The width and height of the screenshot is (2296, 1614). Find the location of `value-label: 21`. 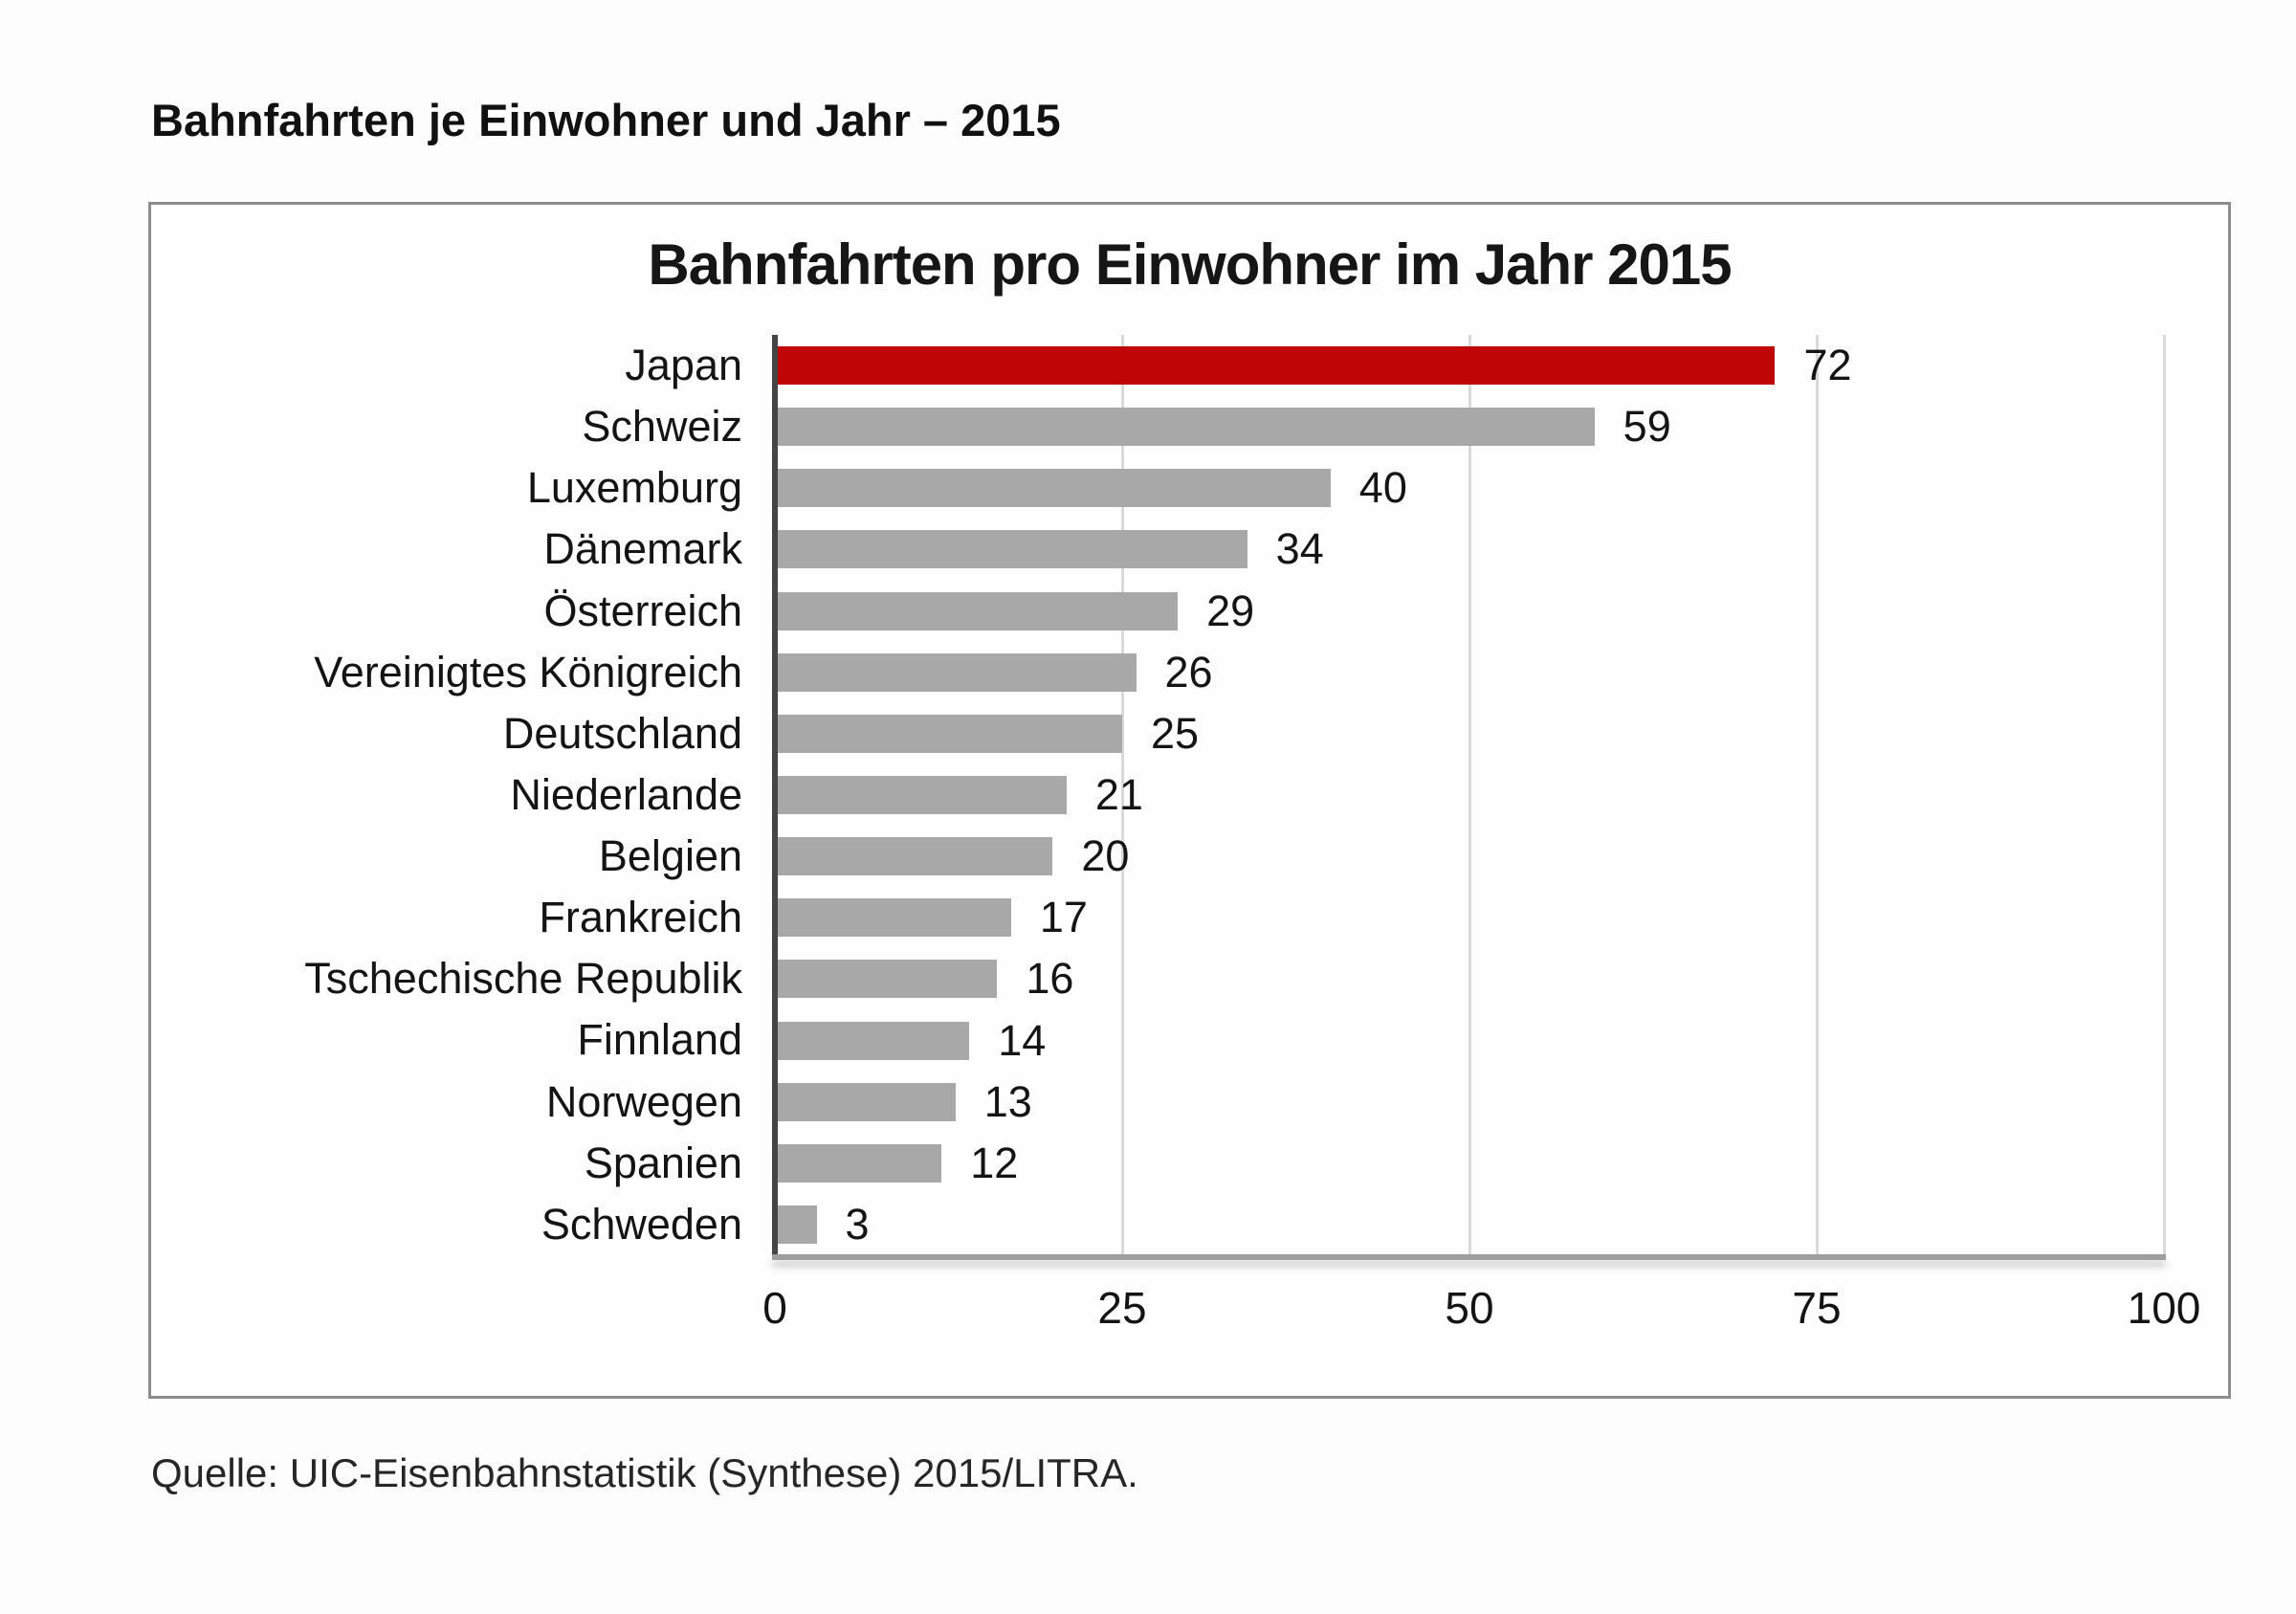

value-label: 21 is located at coordinates (1118, 794).